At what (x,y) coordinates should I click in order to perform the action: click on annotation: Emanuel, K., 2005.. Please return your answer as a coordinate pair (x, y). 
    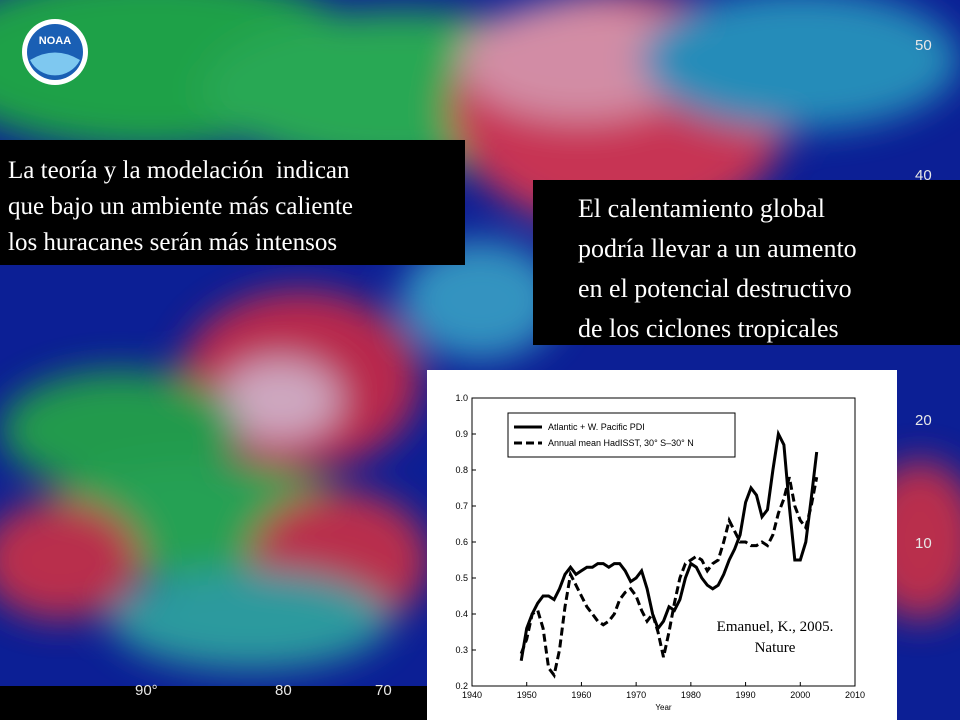
    Looking at the image, I should click on (775, 627).